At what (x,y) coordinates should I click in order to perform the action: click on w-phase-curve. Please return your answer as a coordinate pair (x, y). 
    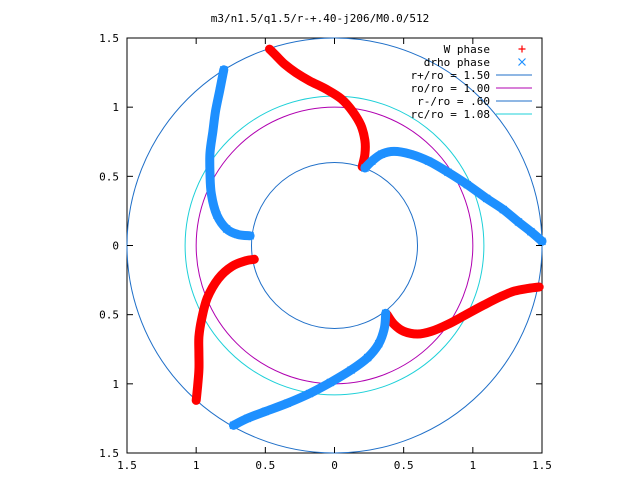
    Looking at the image, I should click on (463, 310).